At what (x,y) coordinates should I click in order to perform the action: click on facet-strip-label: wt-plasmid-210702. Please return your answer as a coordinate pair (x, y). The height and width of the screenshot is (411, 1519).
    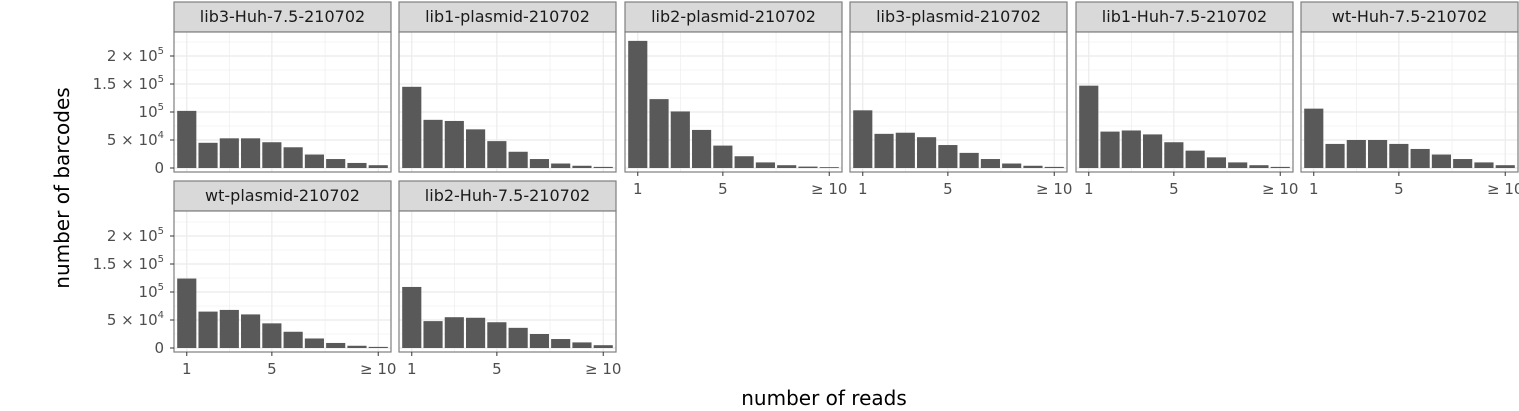
    Looking at the image, I should click on (282, 195).